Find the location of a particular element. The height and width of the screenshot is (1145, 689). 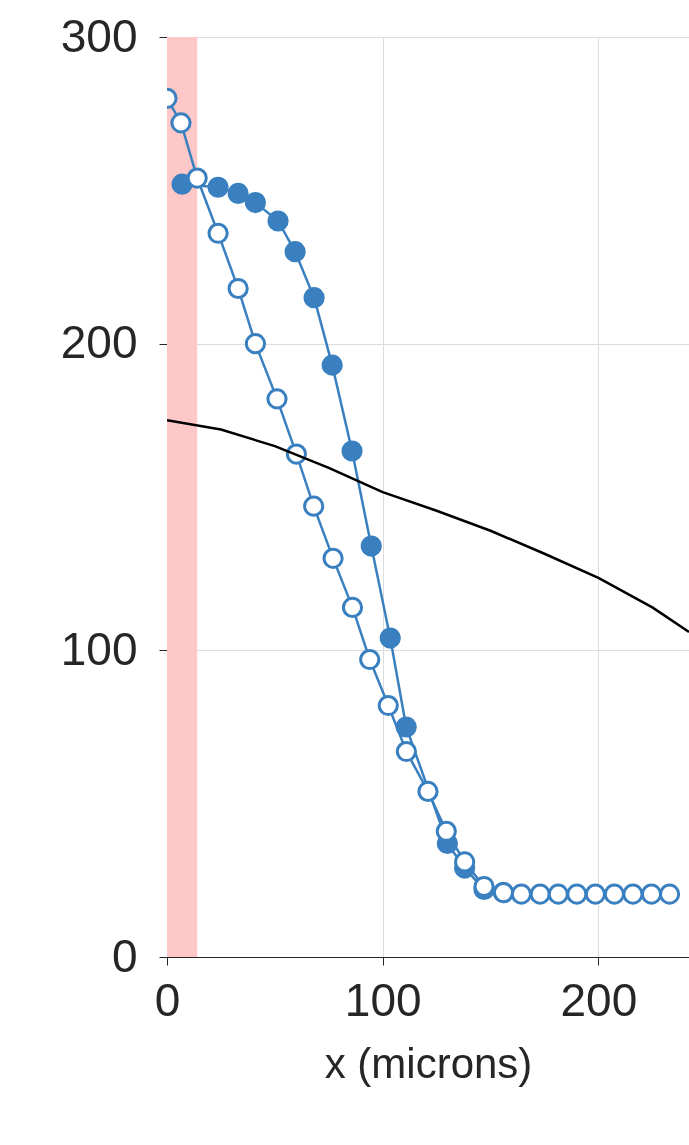

x-tick-label: 200 is located at coordinates (599, 999).